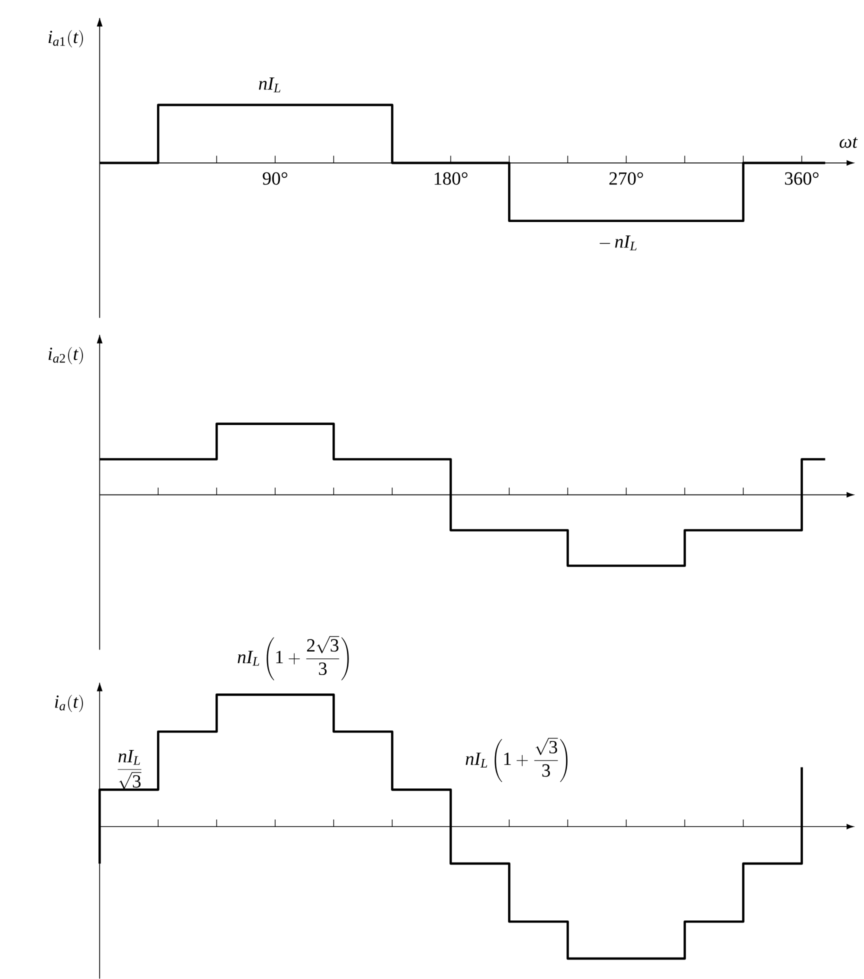 Image resolution: width=864 pixels, height=979 pixels. I want to click on y-axis-title: $i_{a}(t)$, so click(69, 703).